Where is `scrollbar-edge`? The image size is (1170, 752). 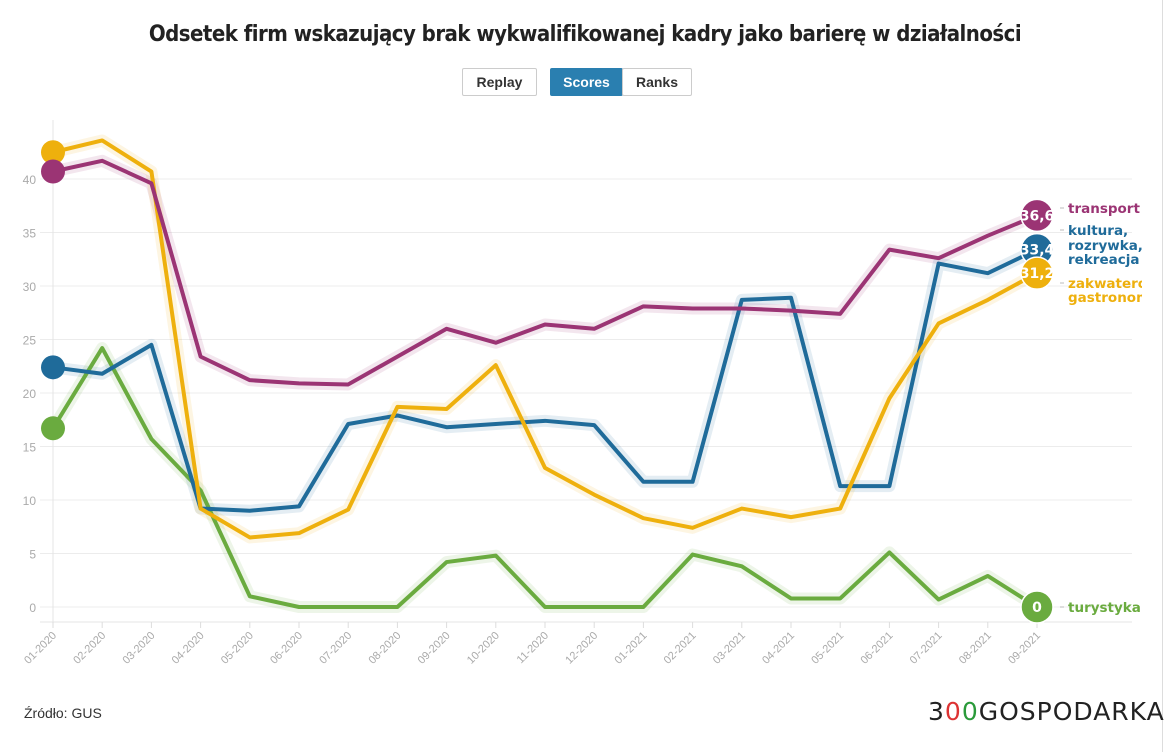 scrollbar-edge is located at coordinates (1162, 376).